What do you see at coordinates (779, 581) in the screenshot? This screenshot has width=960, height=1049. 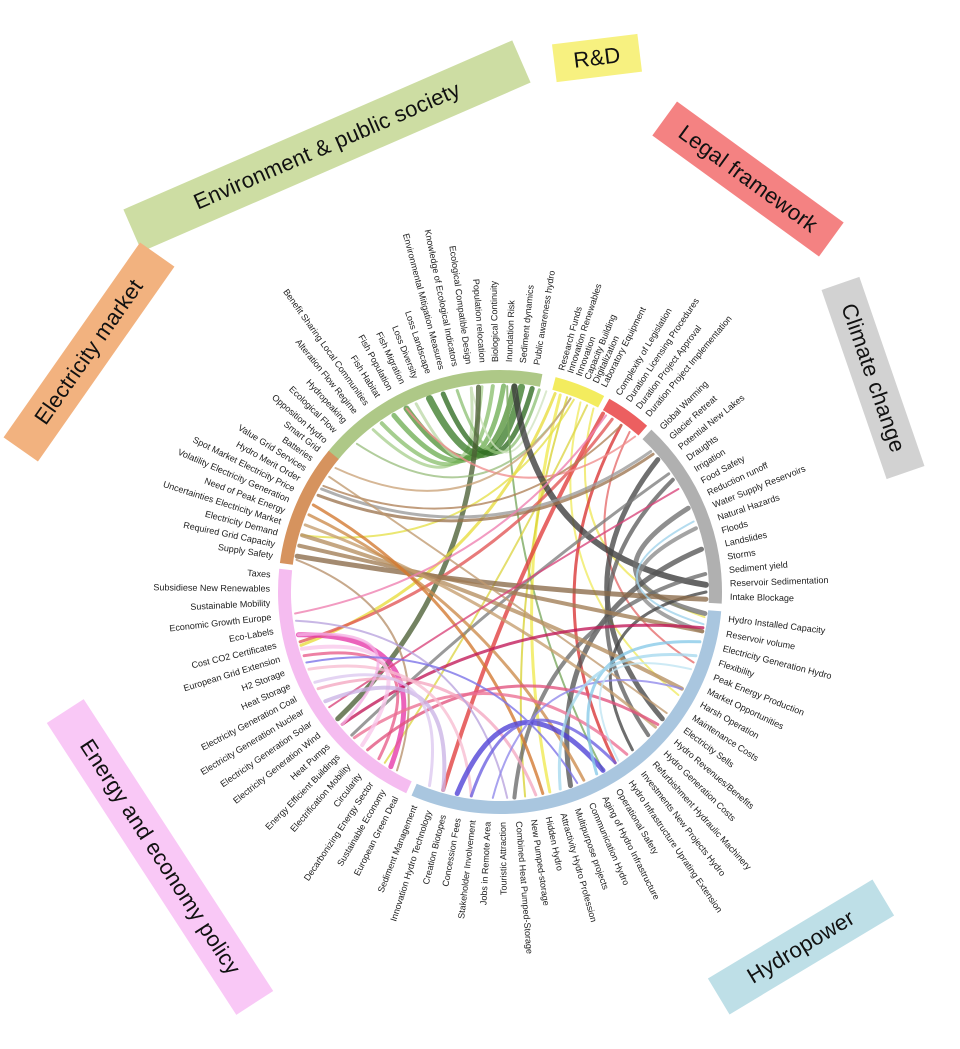 I see `item-label: Reservoir Sedimentation` at bounding box center [779, 581].